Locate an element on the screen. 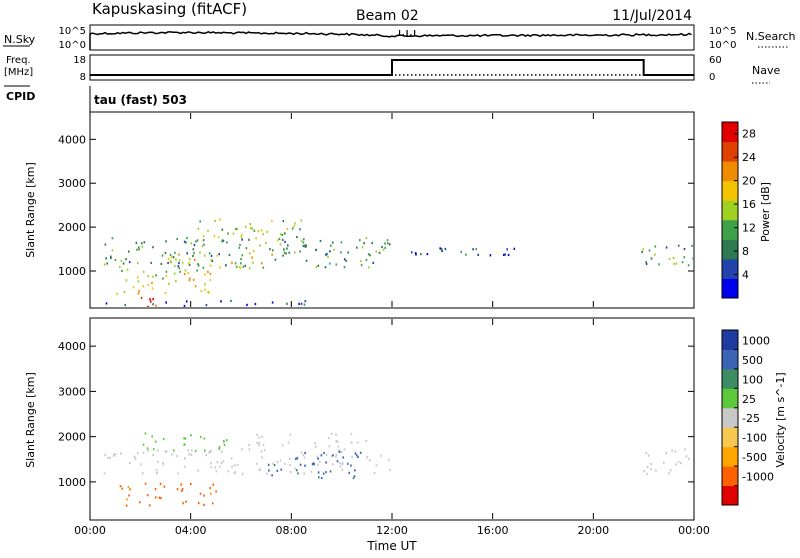  power-colorbar-tick-label: 12 is located at coordinates (749, 228).